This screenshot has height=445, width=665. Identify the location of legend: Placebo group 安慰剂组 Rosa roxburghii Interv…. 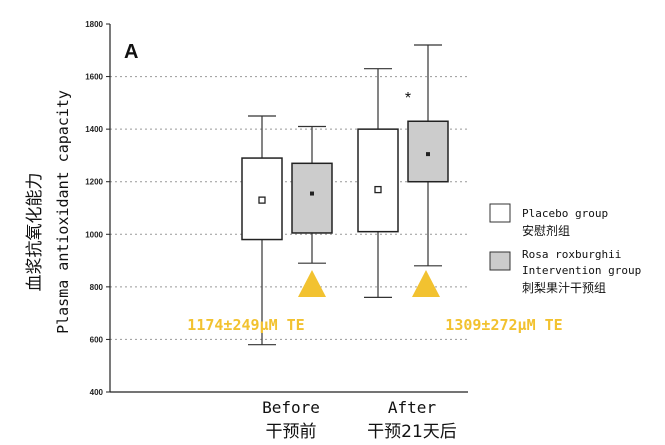
(565, 249).